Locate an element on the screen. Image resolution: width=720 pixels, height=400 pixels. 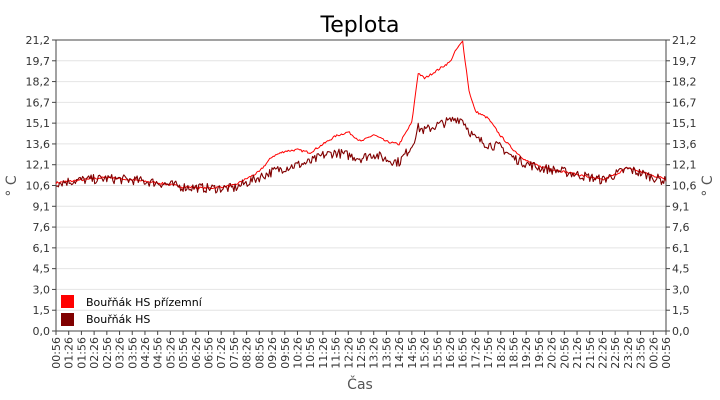
y-axis-left-label: ° C is located at coordinates (12, 185).